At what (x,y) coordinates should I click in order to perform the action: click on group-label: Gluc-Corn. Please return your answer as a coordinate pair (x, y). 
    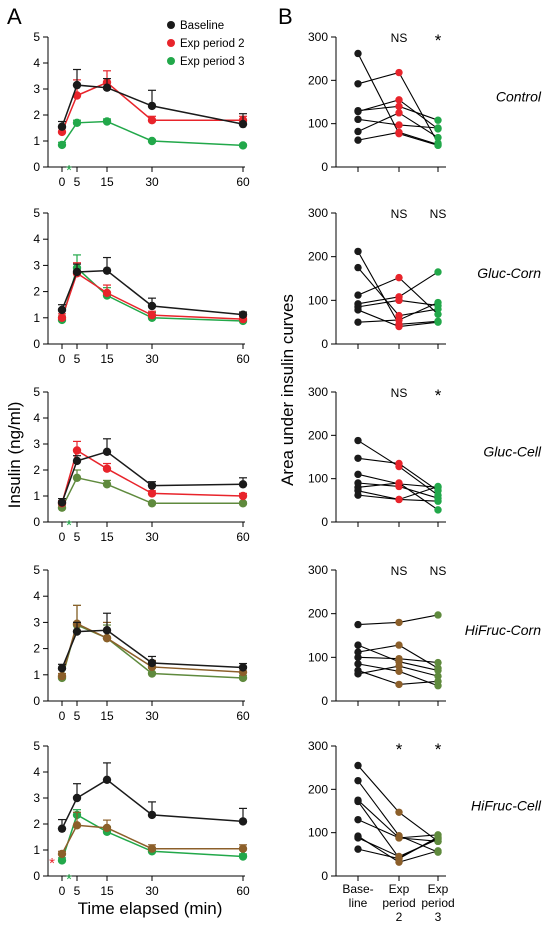
    Looking at the image, I should click on (509, 273).